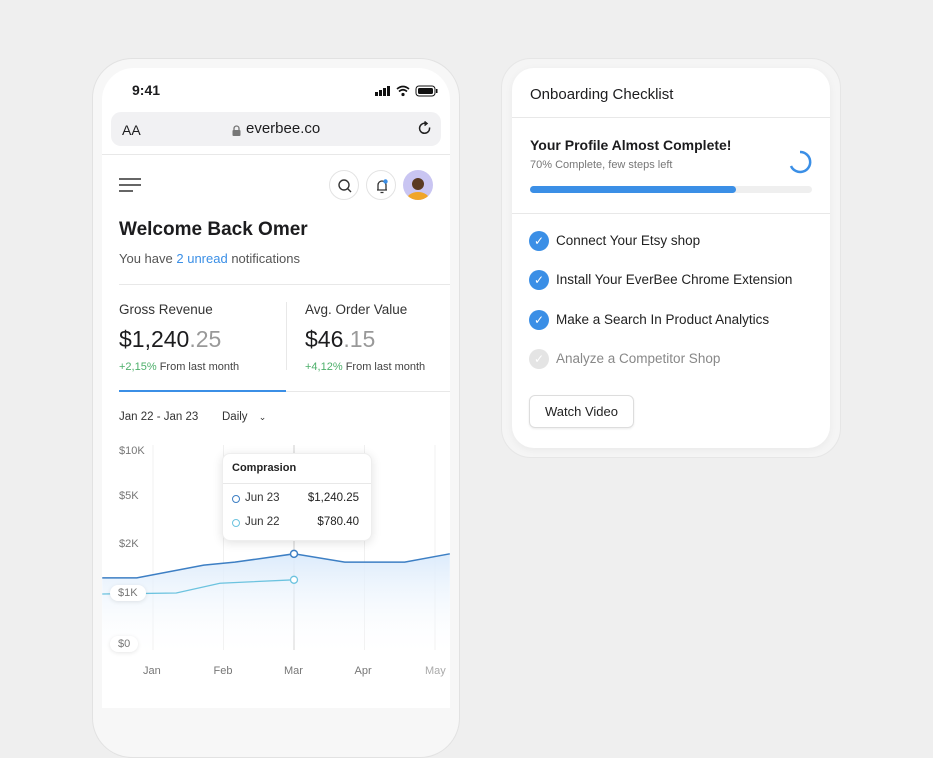 This screenshot has width=933, height=758. Describe the element at coordinates (166, 309) in the screenshot. I see `stat-label: Gross Revenue` at that location.